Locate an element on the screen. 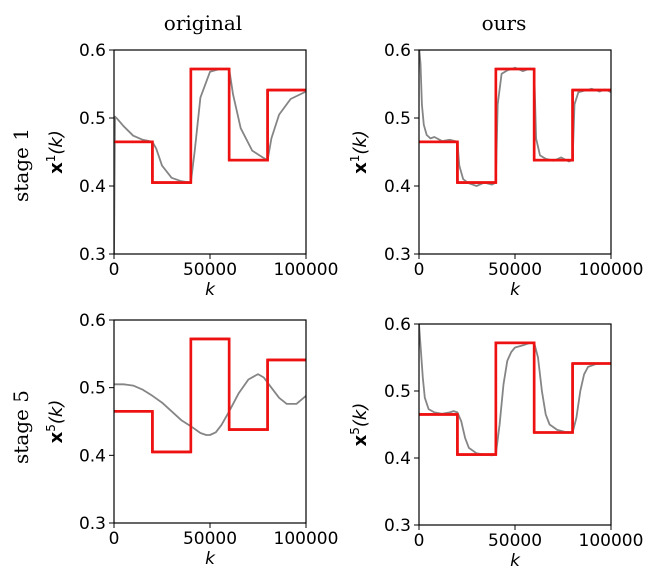  column-title-ours: ours is located at coordinates (504, 23).